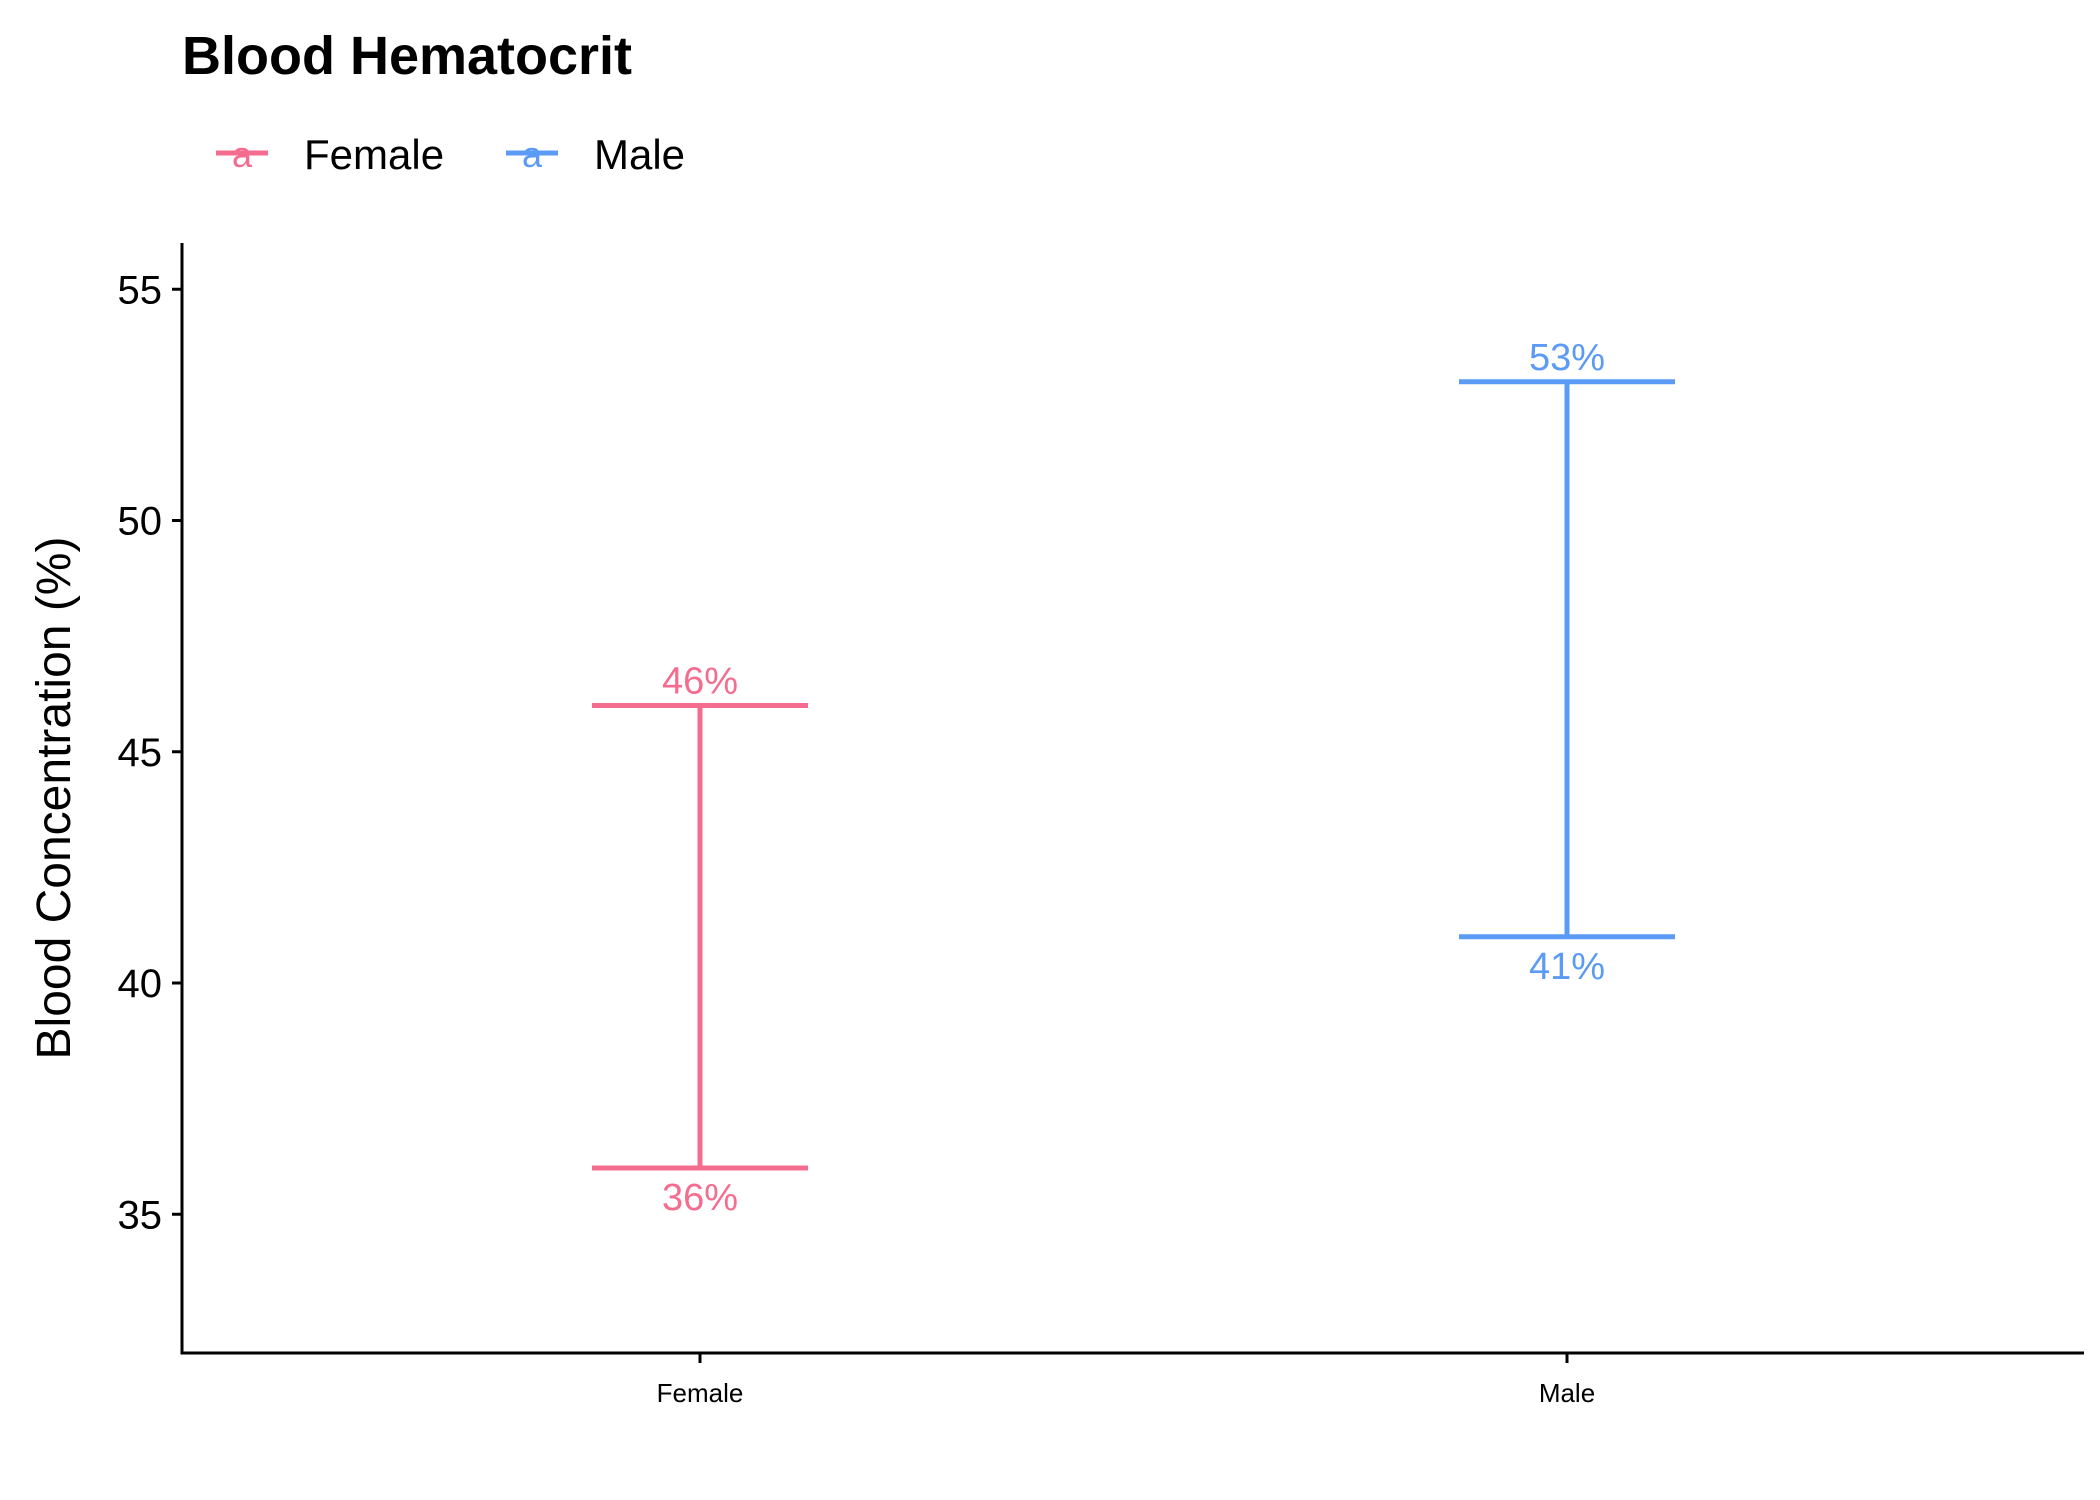  What do you see at coordinates (700, 682) in the screenshot?
I see `data-label-high: 46%` at bounding box center [700, 682].